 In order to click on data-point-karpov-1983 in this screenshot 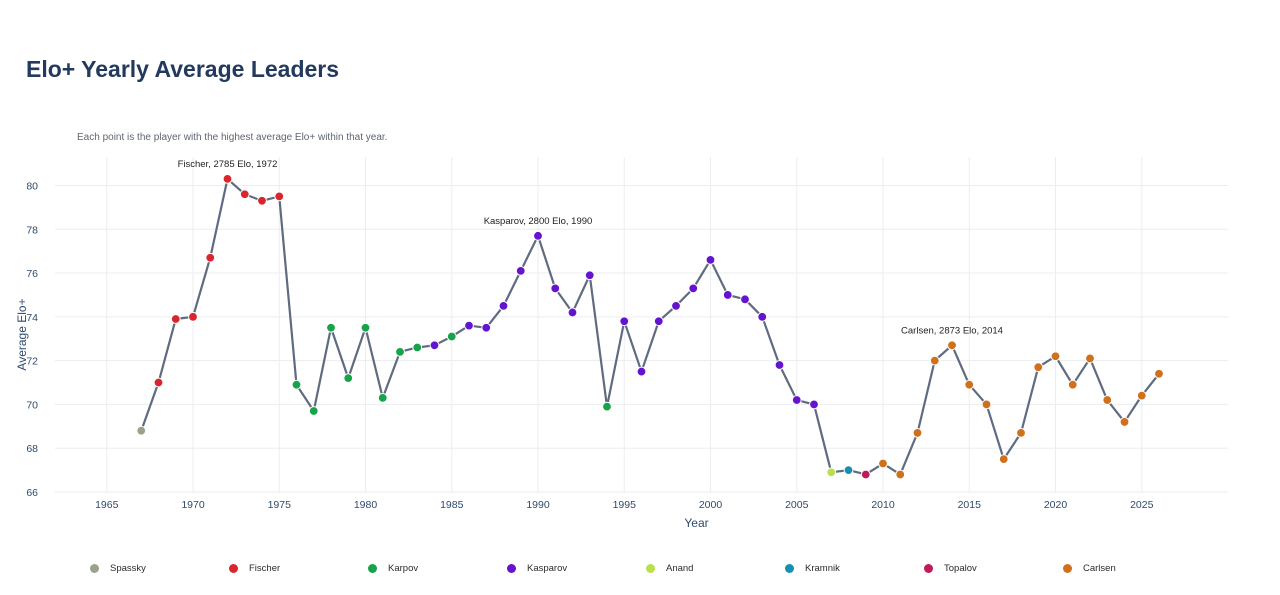, I will do `click(417, 347)`.